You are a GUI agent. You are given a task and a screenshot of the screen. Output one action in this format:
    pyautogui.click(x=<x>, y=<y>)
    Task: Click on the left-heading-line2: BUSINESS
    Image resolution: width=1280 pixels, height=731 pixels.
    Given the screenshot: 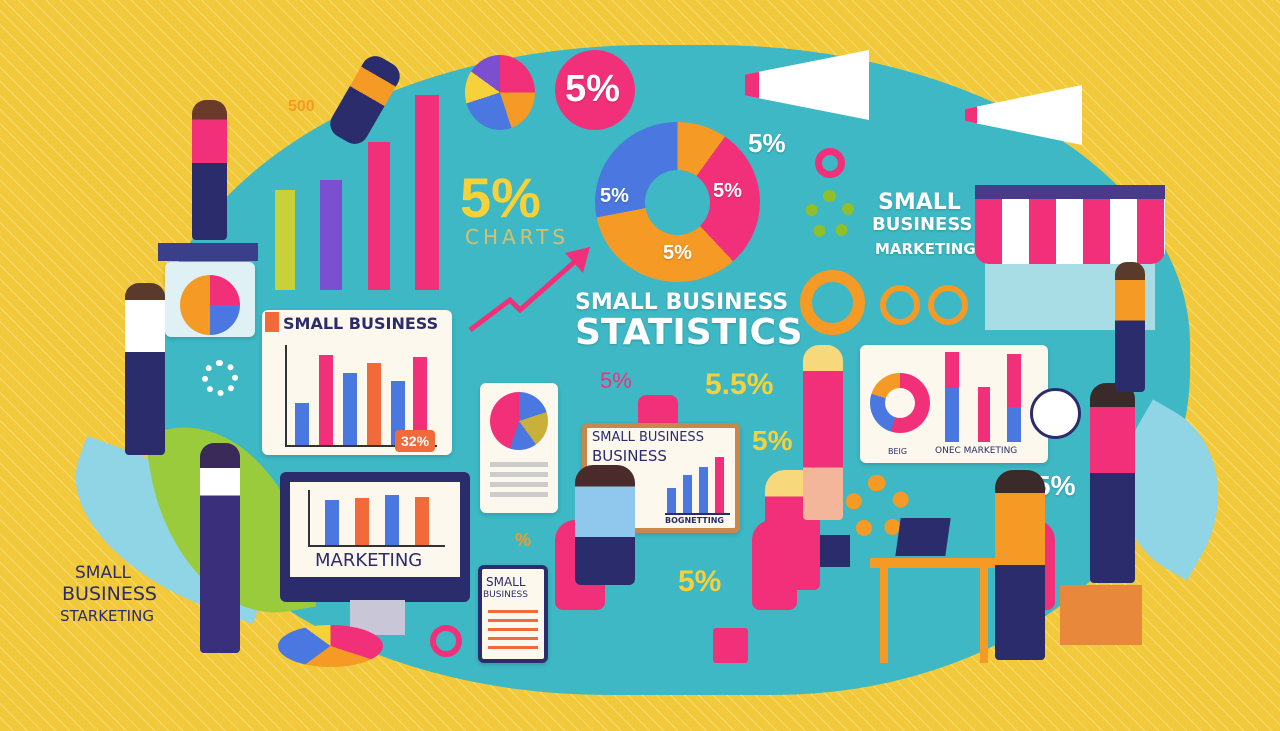 What is the action you would take?
    pyautogui.click(x=109, y=594)
    